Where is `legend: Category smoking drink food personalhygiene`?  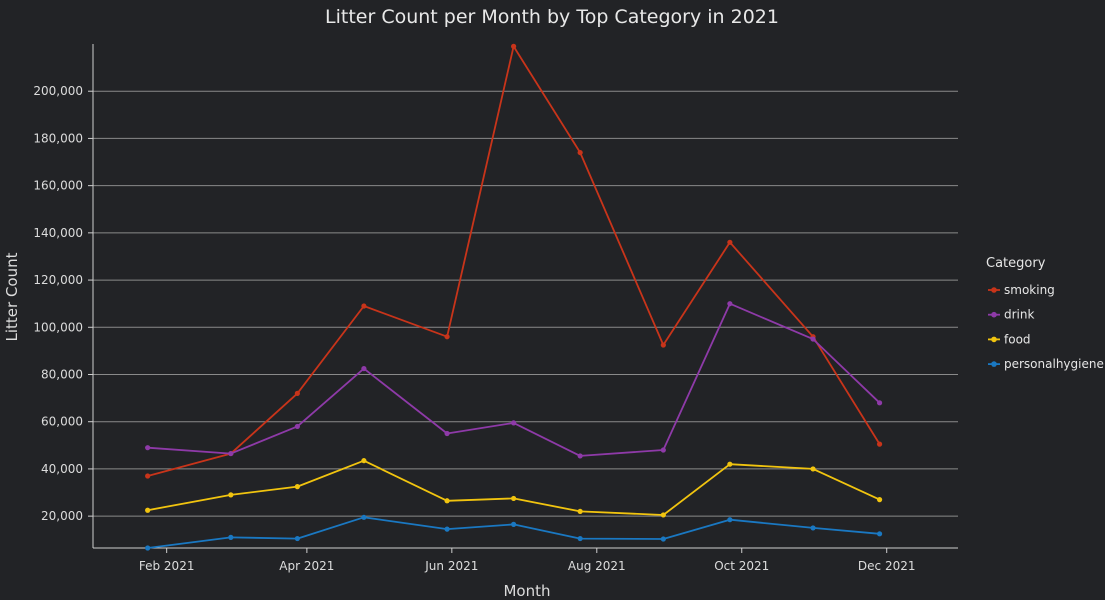 legend: Category smoking drink food personalhygiene is located at coordinates (1045, 313).